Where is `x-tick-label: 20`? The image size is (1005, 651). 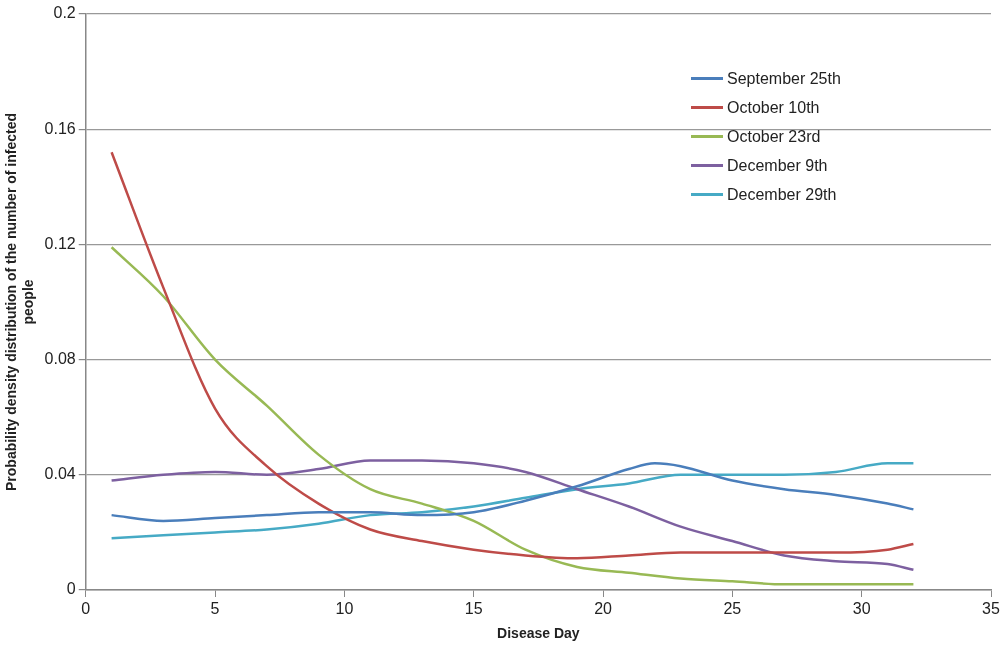
x-tick-label: 20 is located at coordinates (603, 609).